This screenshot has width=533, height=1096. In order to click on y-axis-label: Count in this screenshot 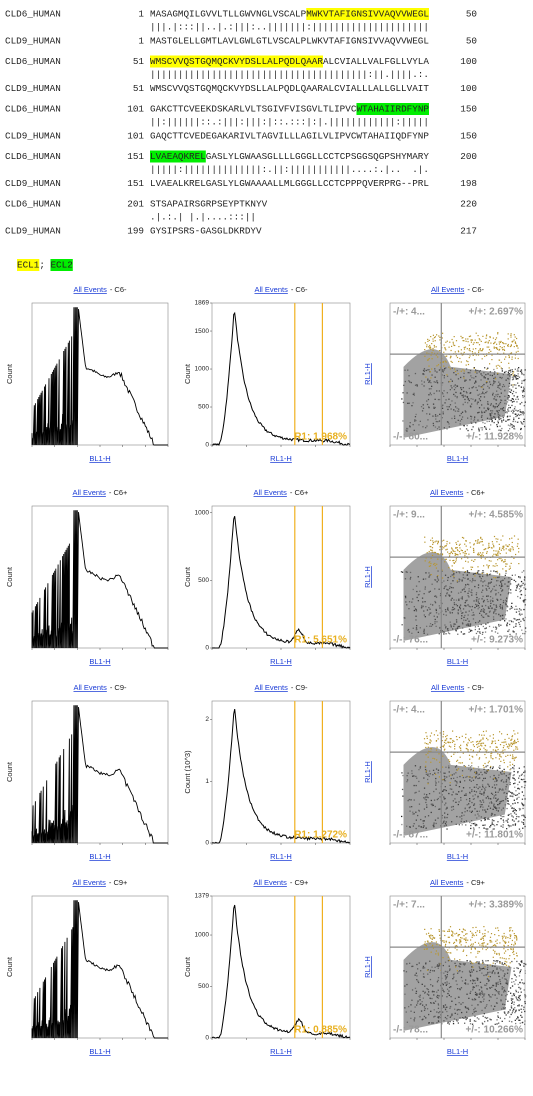, I will do `click(187, 576)`.